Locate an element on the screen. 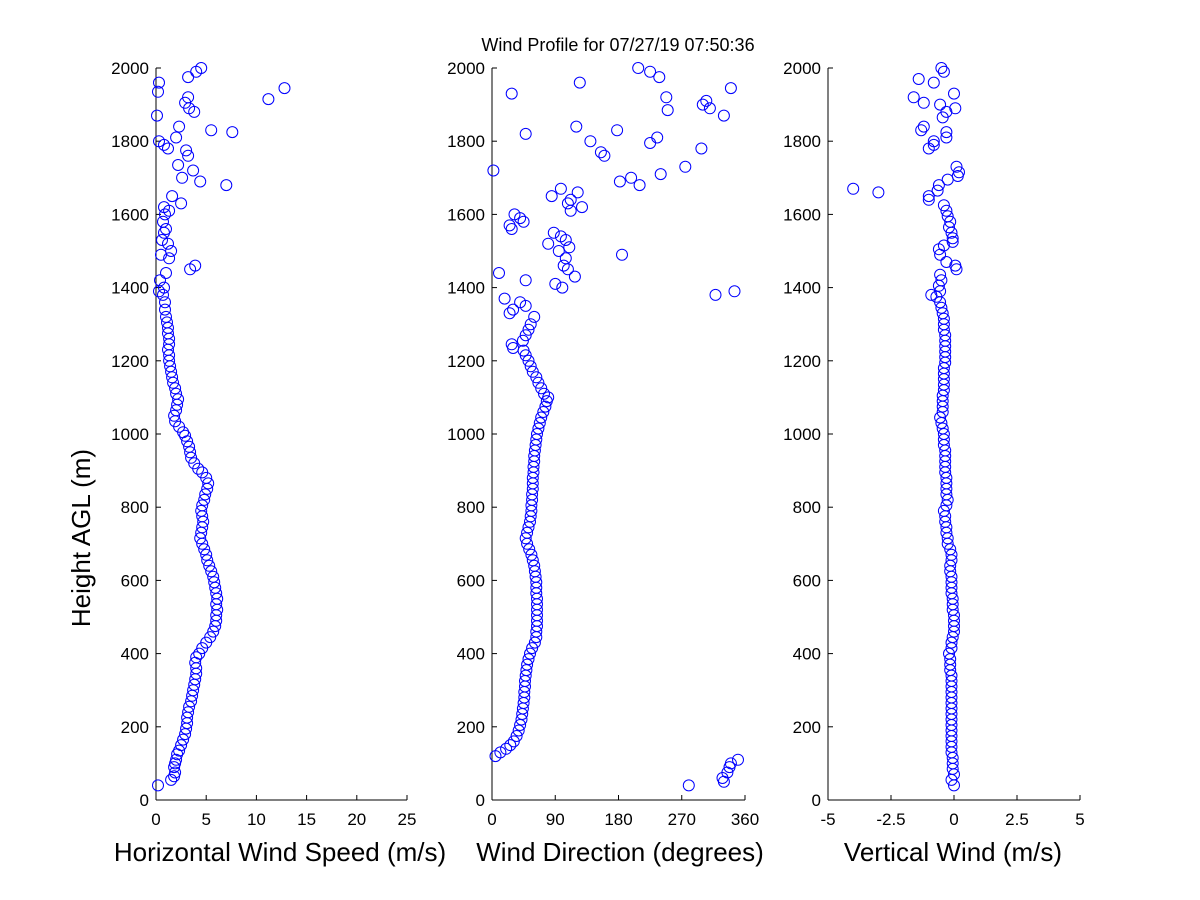 The height and width of the screenshot is (900, 1200). x-tick-label: 2.5 is located at coordinates (1017, 819).